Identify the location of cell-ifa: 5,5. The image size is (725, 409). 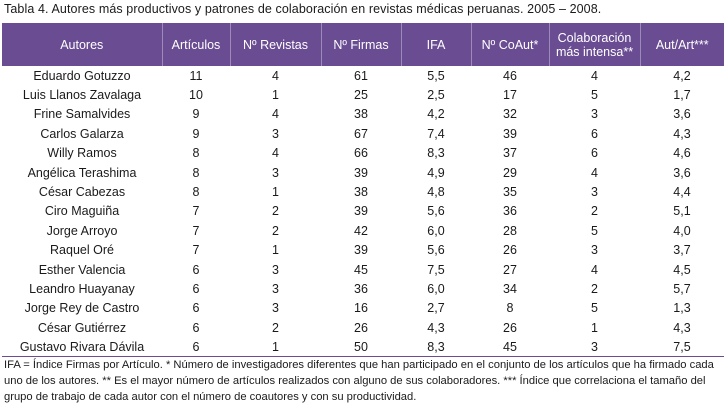
(436, 75).